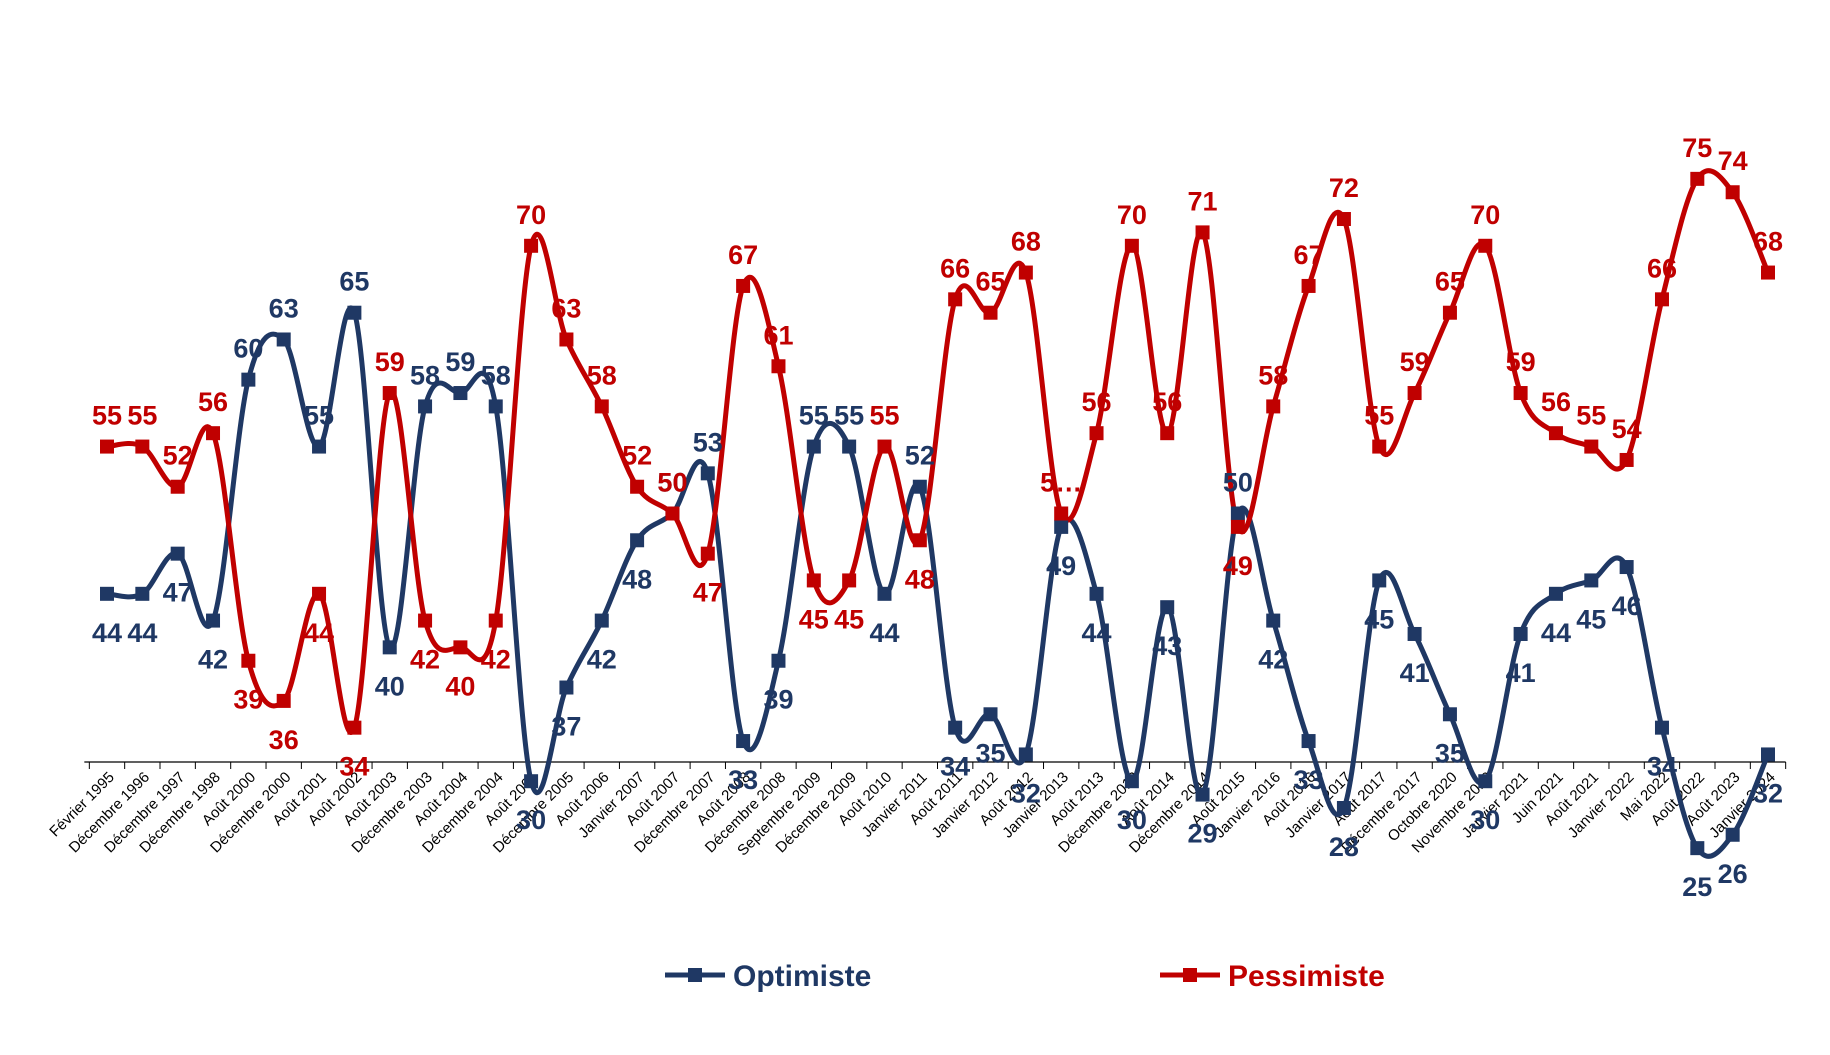  What do you see at coordinates (778, 335) in the screenshot?
I see `data-label-pessimiste: 61` at bounding box center [778, 335].